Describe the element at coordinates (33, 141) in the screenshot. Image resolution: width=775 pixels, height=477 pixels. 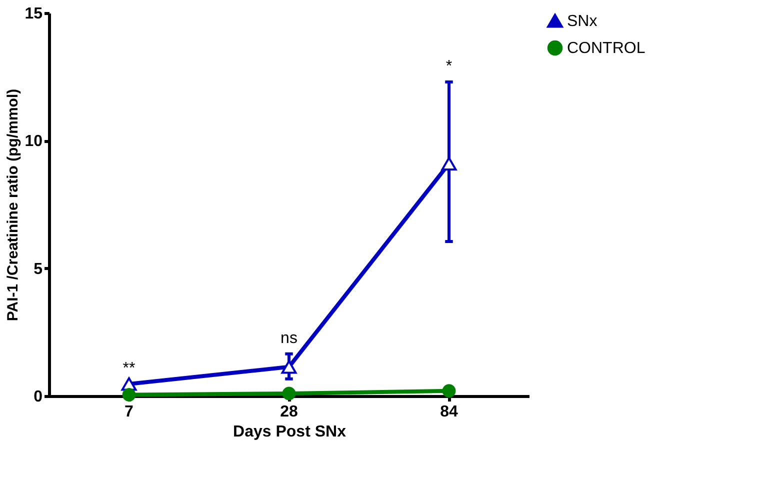
I see `y-tick-label: 10` at that location.